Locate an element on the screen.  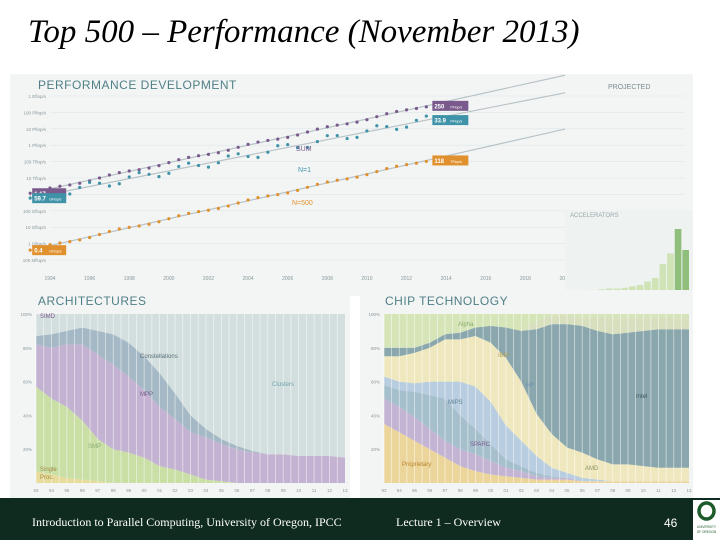
x-tick-label: 07 is located at coordinates (598, 490).